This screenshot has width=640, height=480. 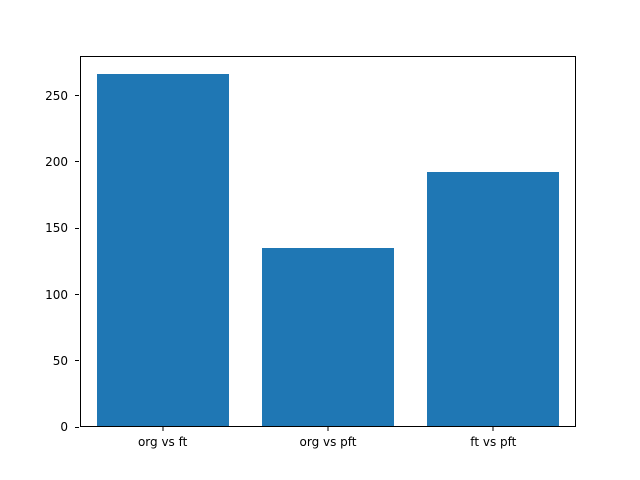 I want to click on y-tick-label: 200, so click(x=56, y=161).